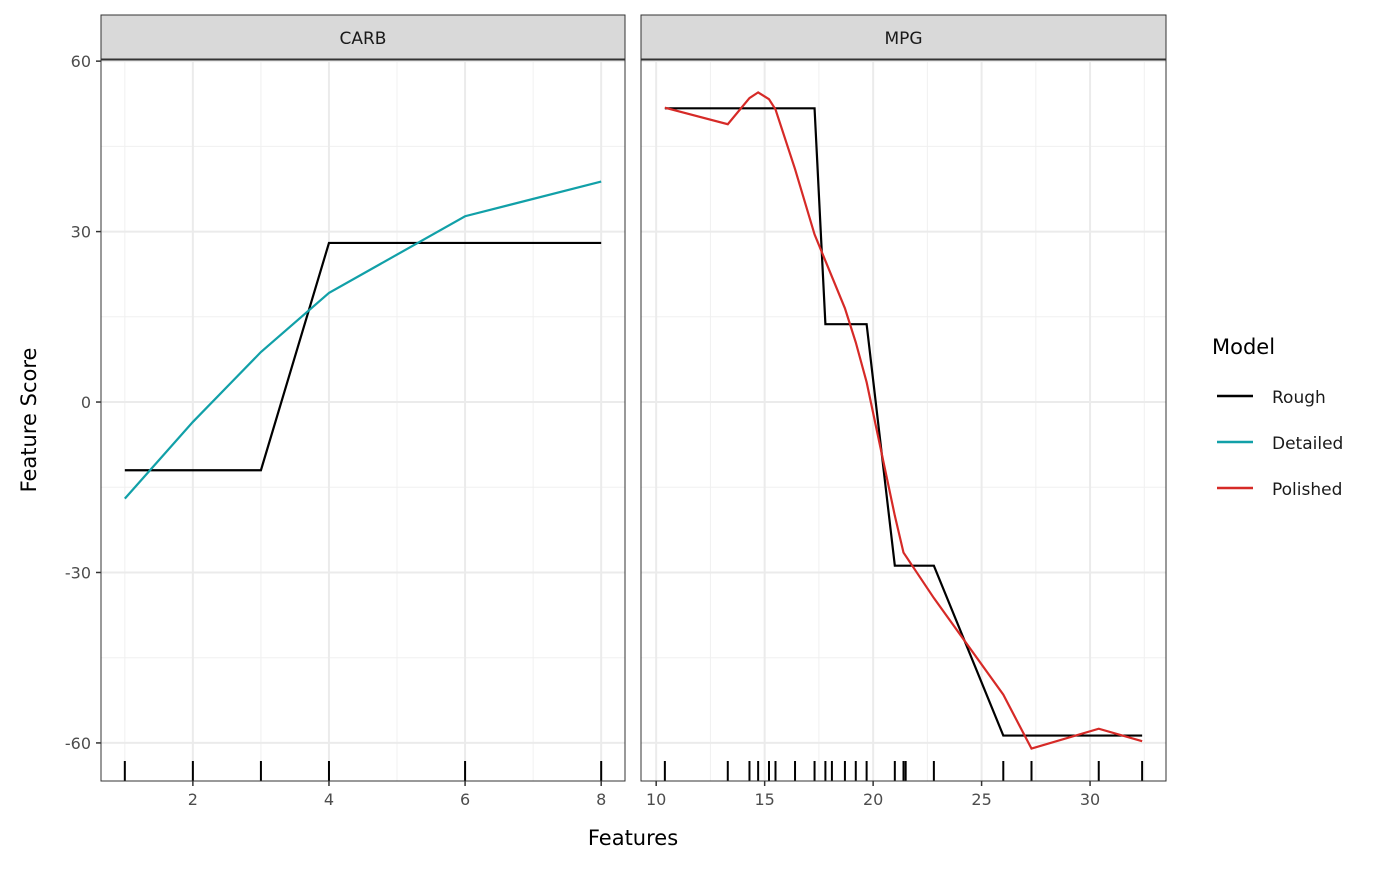 Image resolution: width=1400 pixels, height=870 pixels. I want to click on series-line-detailed, so click(362, 340).